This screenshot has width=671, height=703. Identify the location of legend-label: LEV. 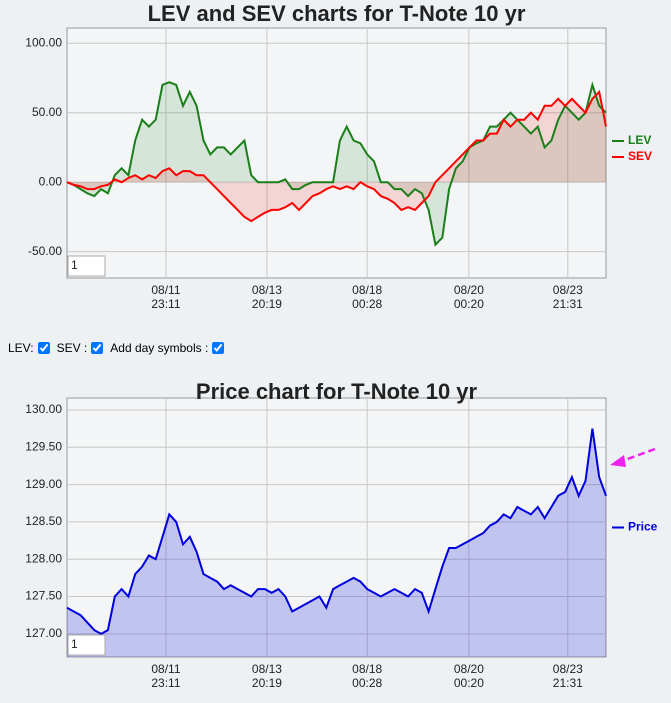
(639, 140).